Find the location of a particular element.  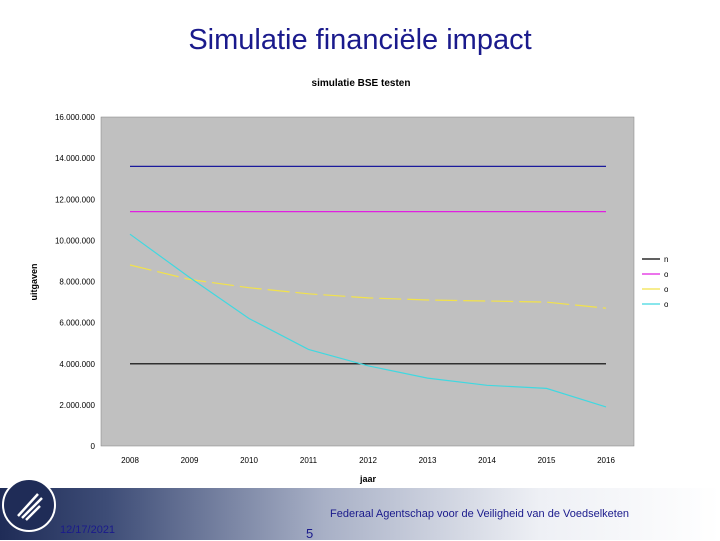

y-tick-label: 10.000.000 is located at coordinates (75, 240).